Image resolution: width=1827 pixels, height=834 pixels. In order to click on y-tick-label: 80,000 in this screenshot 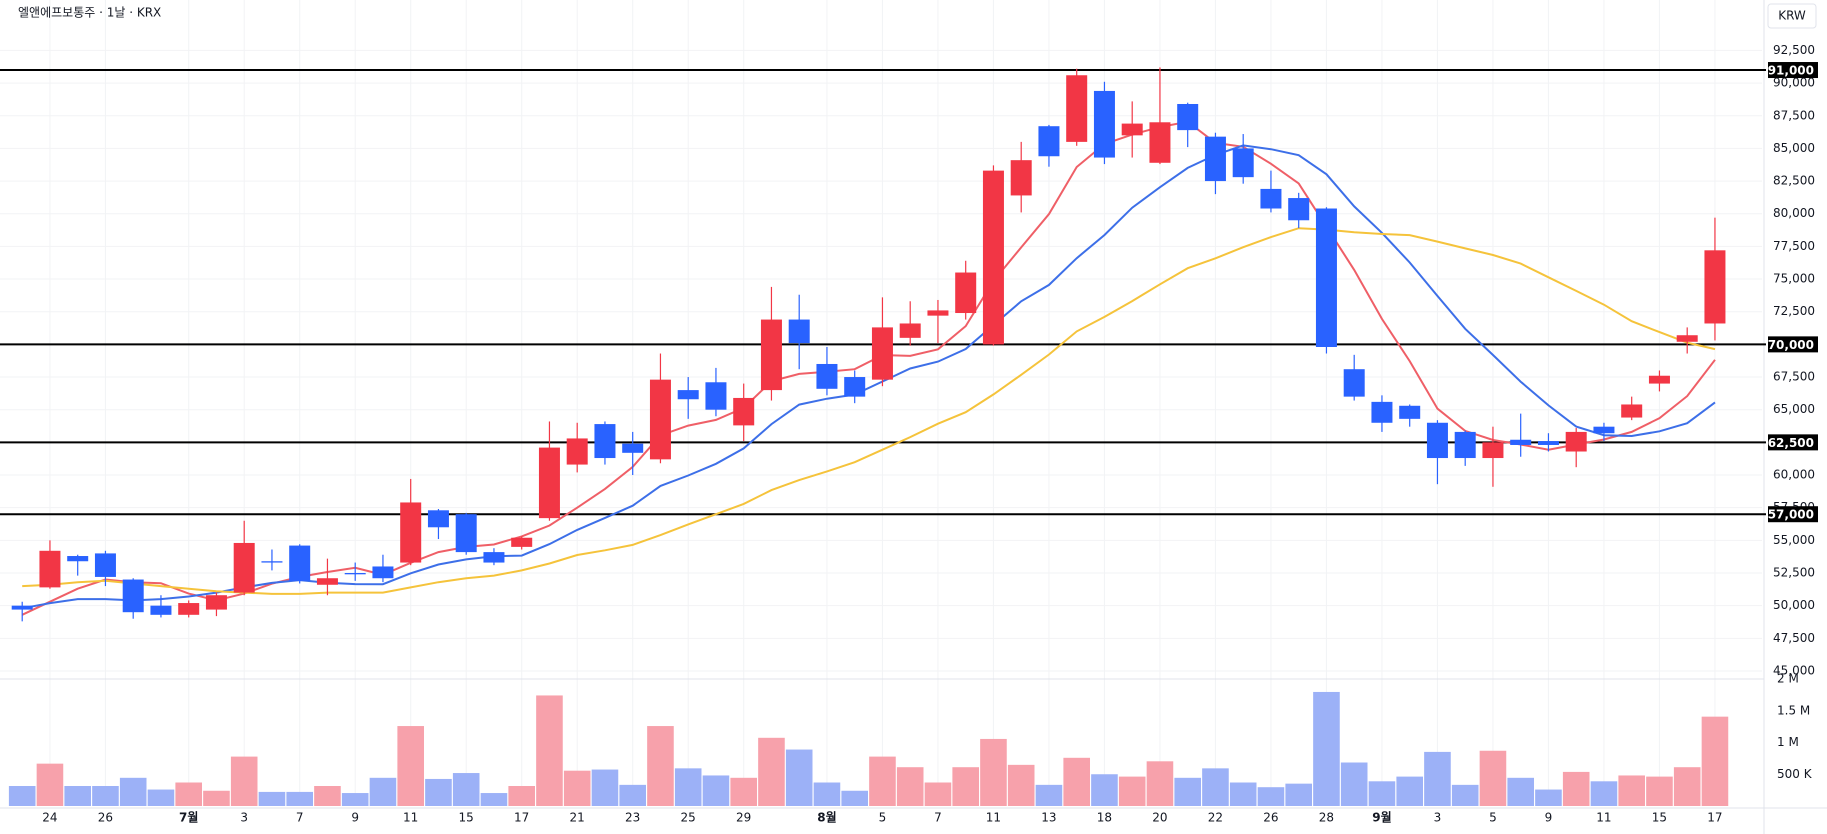, I will do `click(1794, 213)`.